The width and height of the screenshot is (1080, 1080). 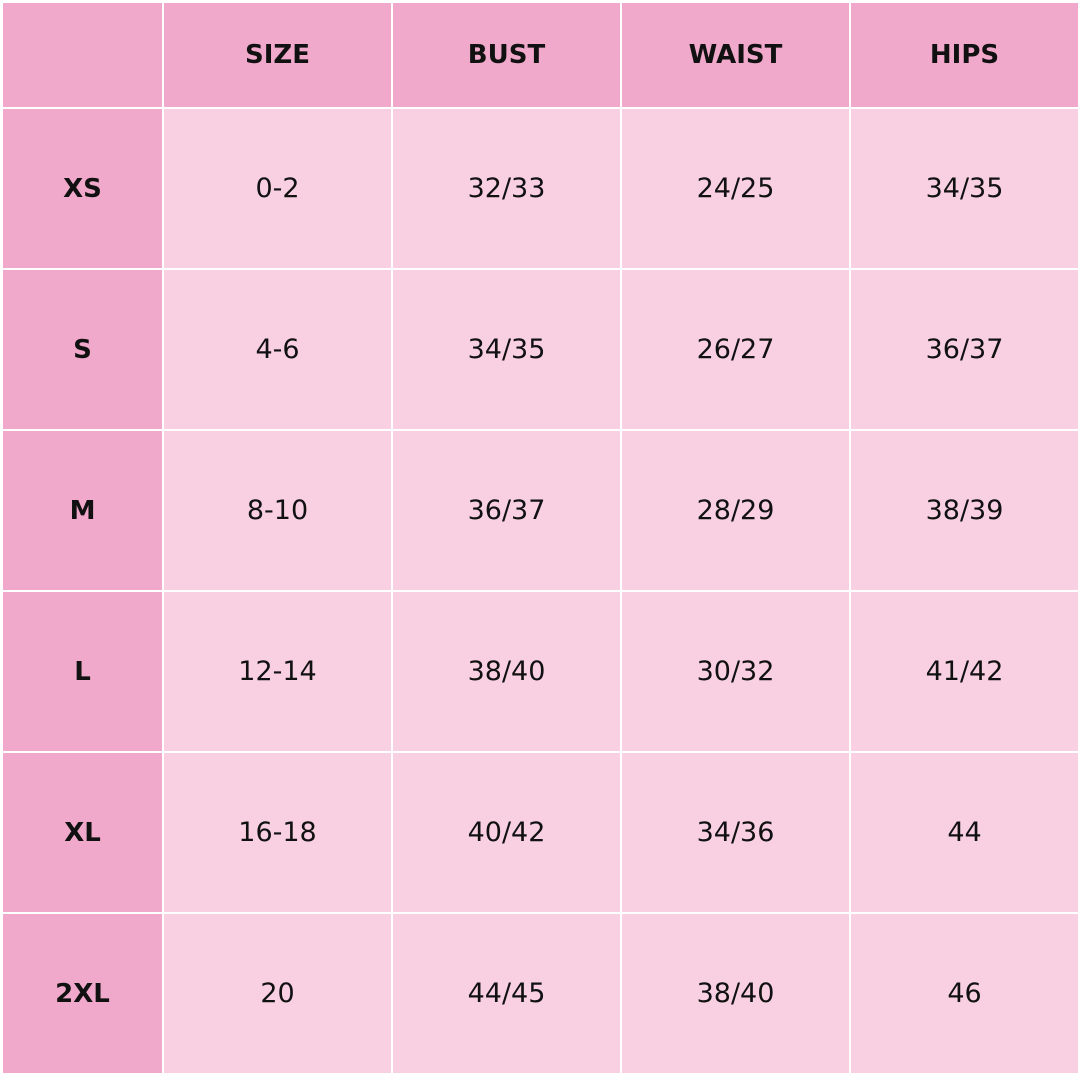 I want to click on table-cell: 8-10, so click(x=277, y=510).